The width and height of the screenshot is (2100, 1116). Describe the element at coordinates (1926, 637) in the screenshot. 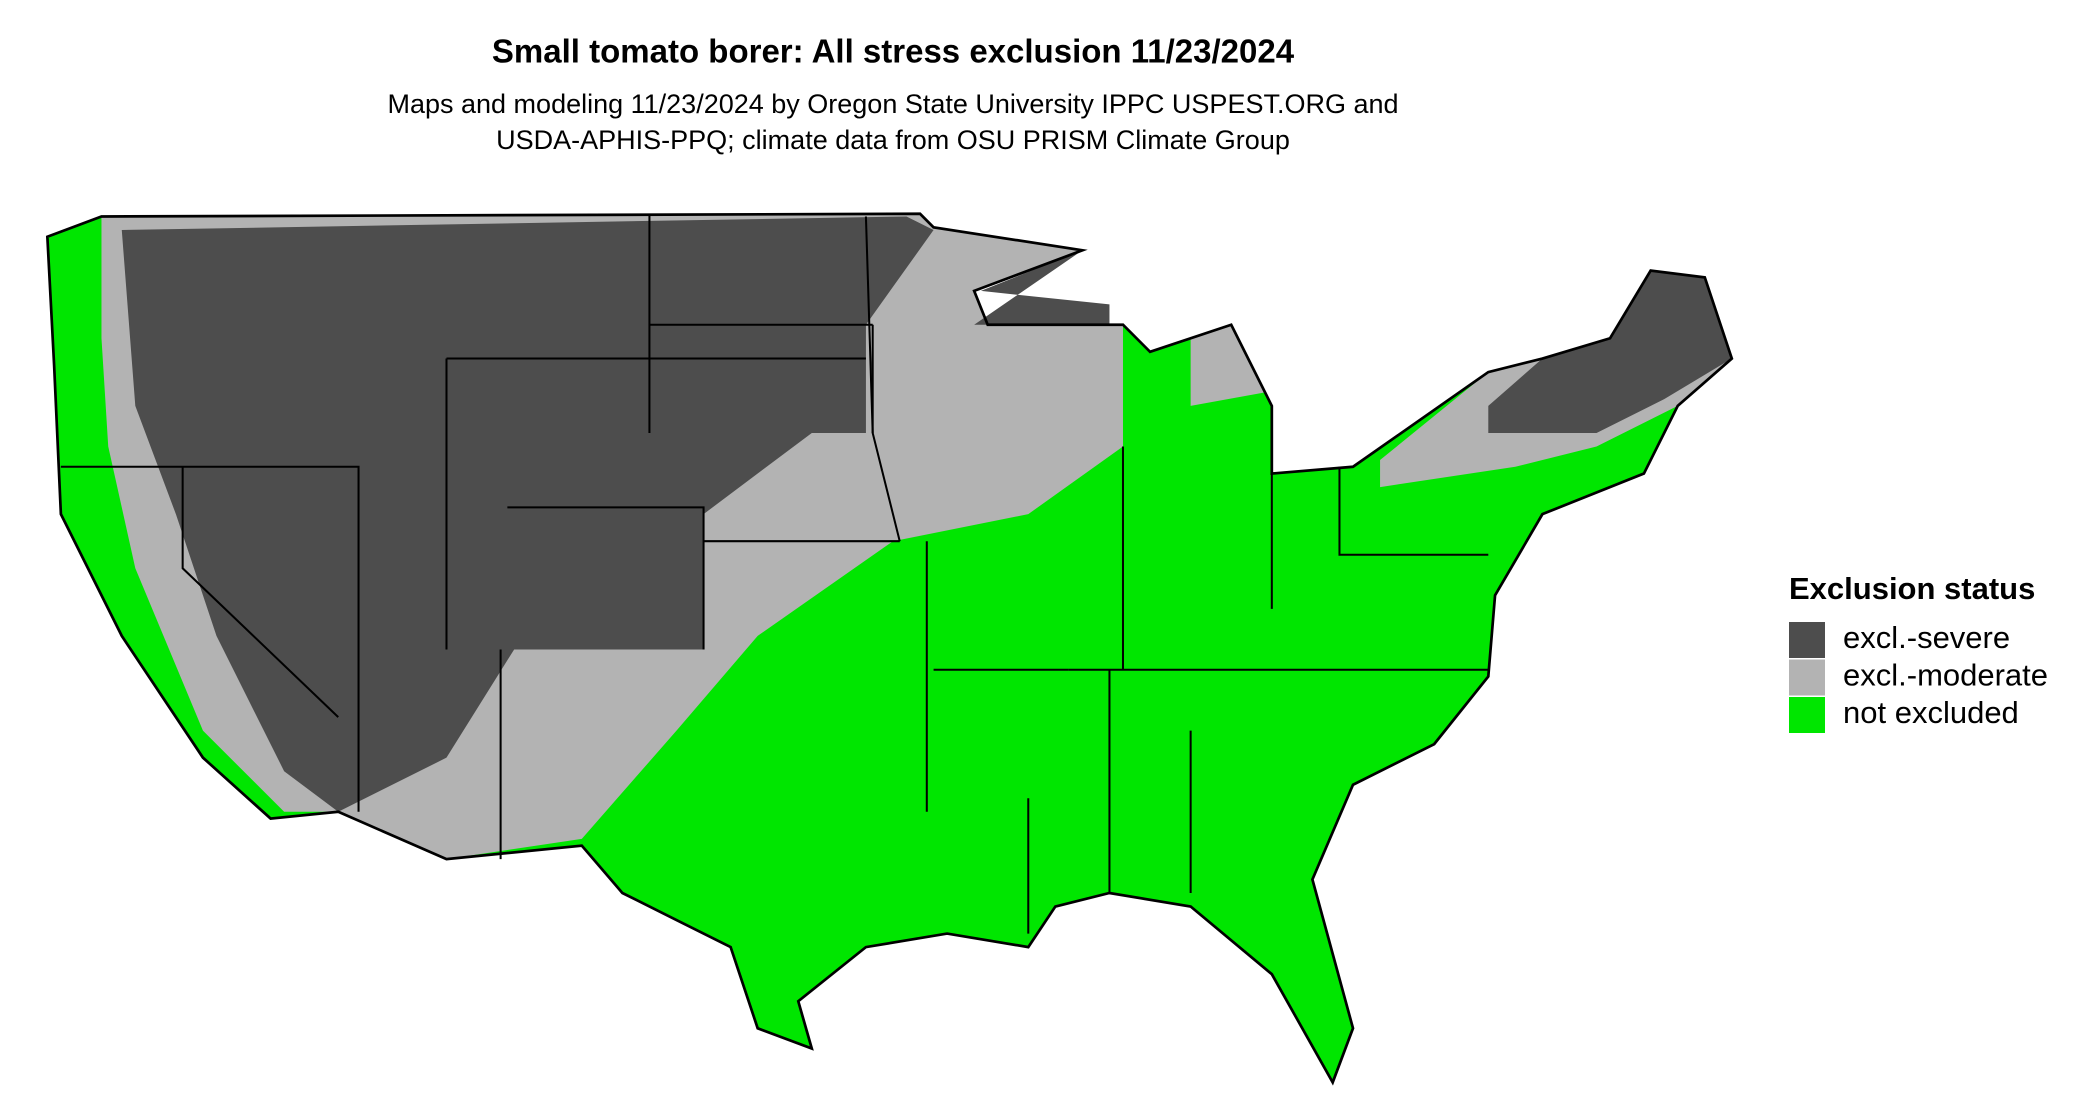

I see `legend-label: excl.-severe` at that location.